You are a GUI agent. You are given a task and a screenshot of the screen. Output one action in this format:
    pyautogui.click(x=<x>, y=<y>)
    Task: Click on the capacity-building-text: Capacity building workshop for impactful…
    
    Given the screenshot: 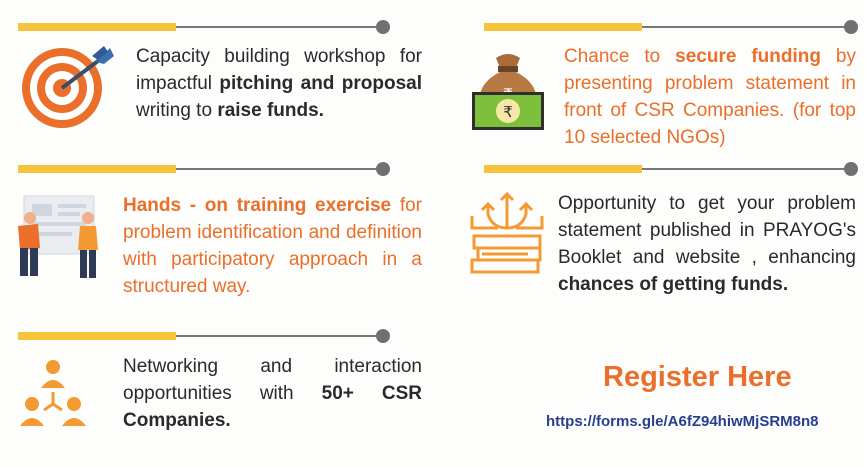 What is the action you would take?
    pyautogui.click(x=279, y=83)
    